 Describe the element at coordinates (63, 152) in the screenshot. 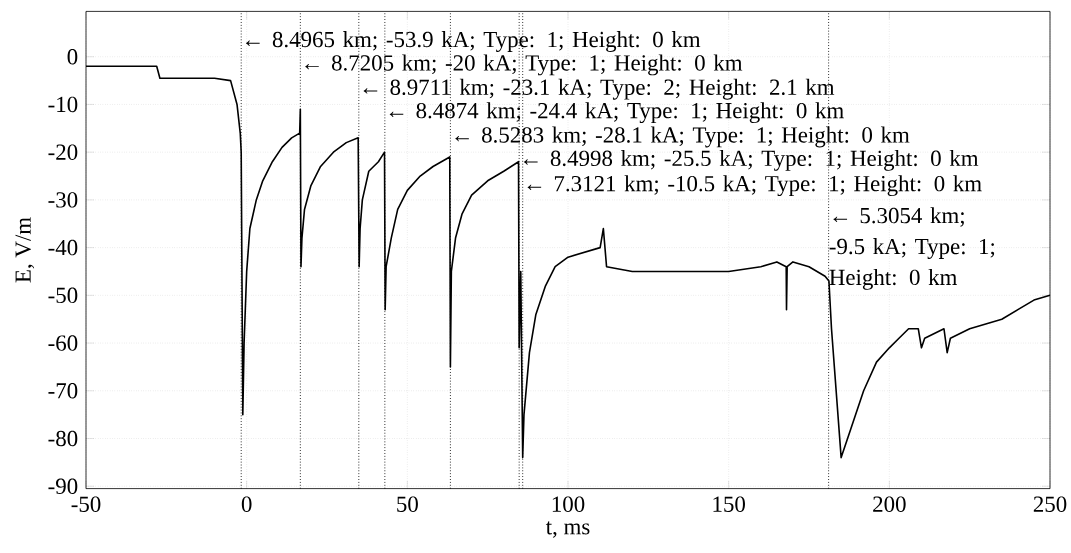

I see `y-tick-label: -20` at that location.